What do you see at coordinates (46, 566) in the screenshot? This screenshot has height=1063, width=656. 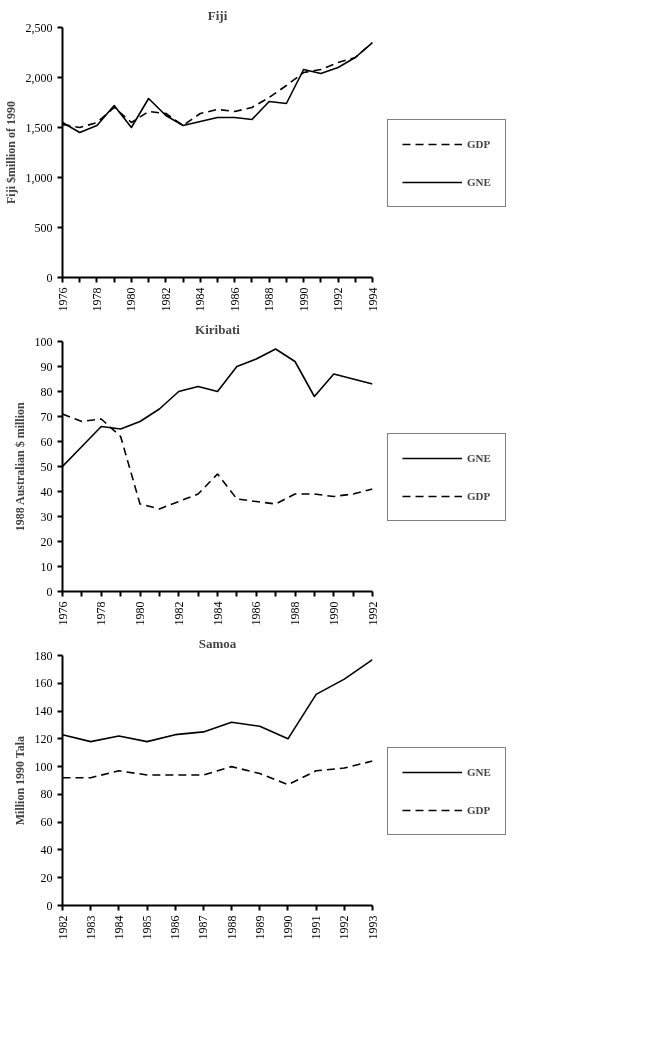 I see `y-tick-label: 10` at bounding box center [46, 566].